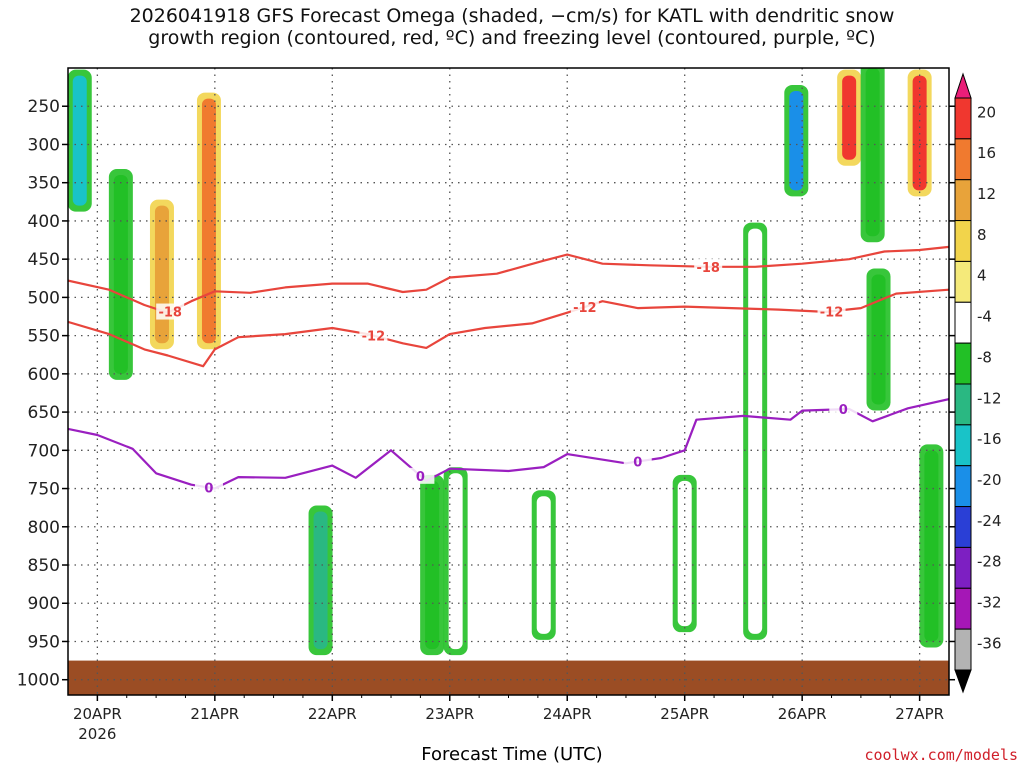 This screenshot has height=768, width=1024. What do you see at coordinates (214, 714) in the screenshot?
I see `x-tick-label: 21APR` at bounding box center [214, 714].